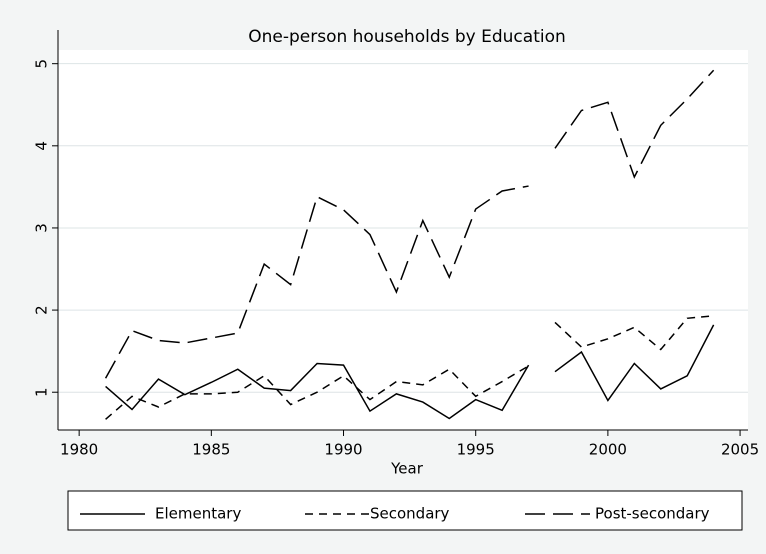 This screenshot has height=554, width=766. I want to click on x-tick-label: 2005, so click(740, 450).